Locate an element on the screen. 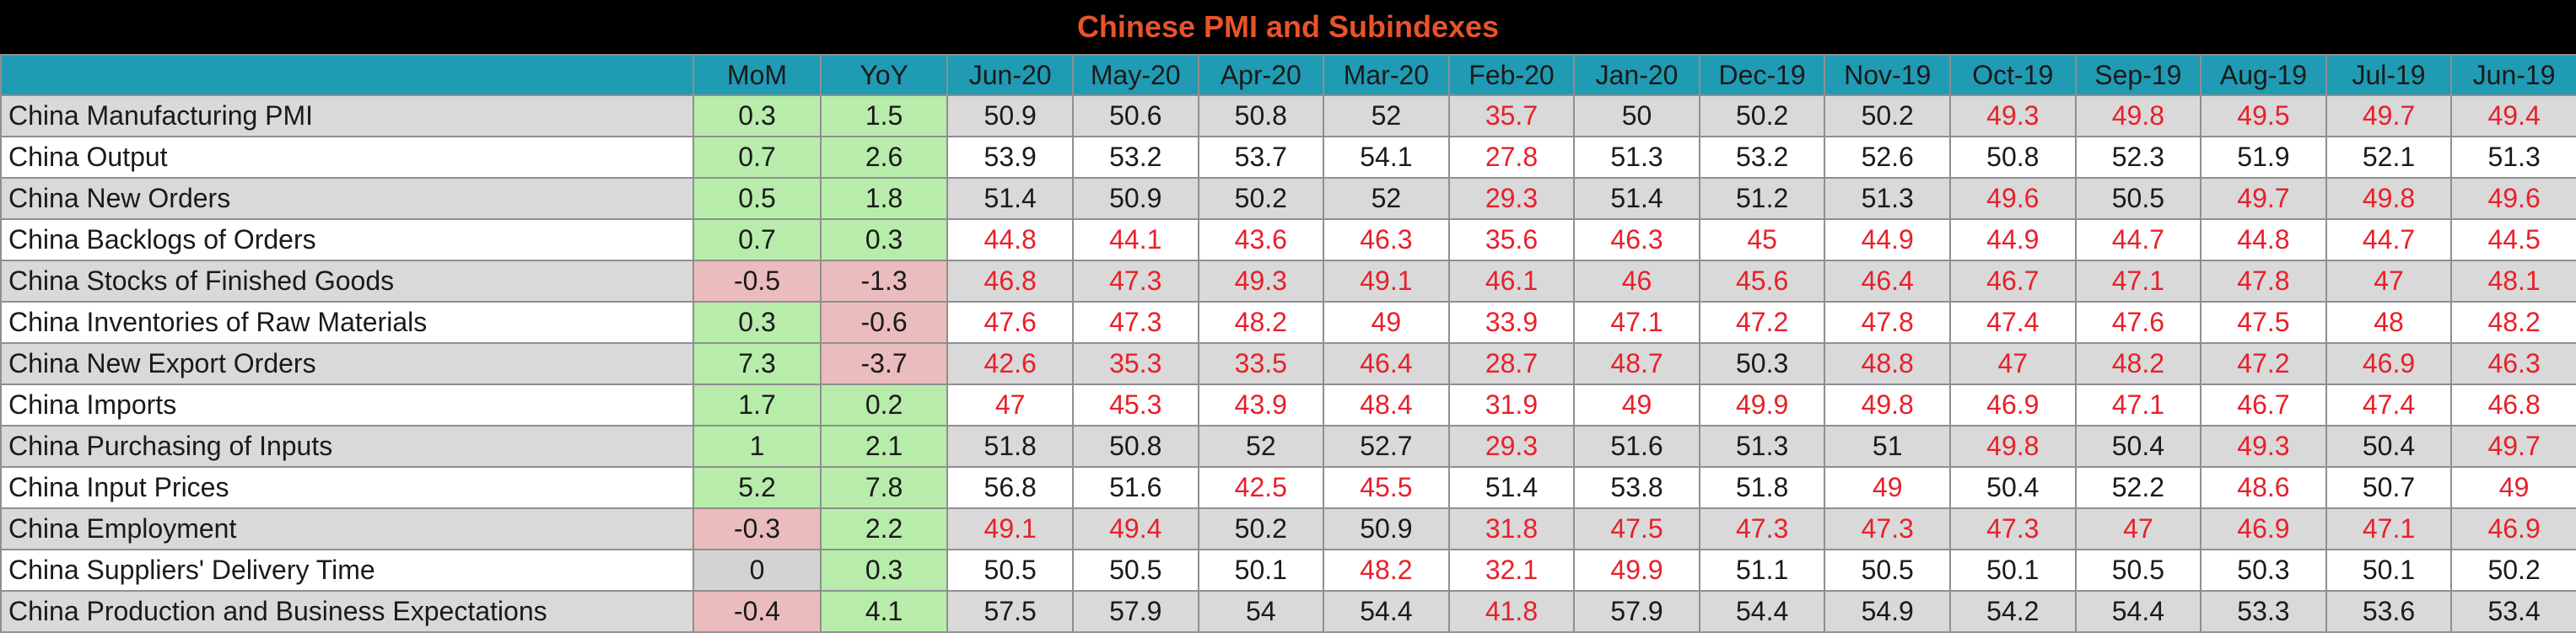 The height and width of the screenshot is (633, 2576). value-cell: 49.9 is located at coordinates (1636, 570).